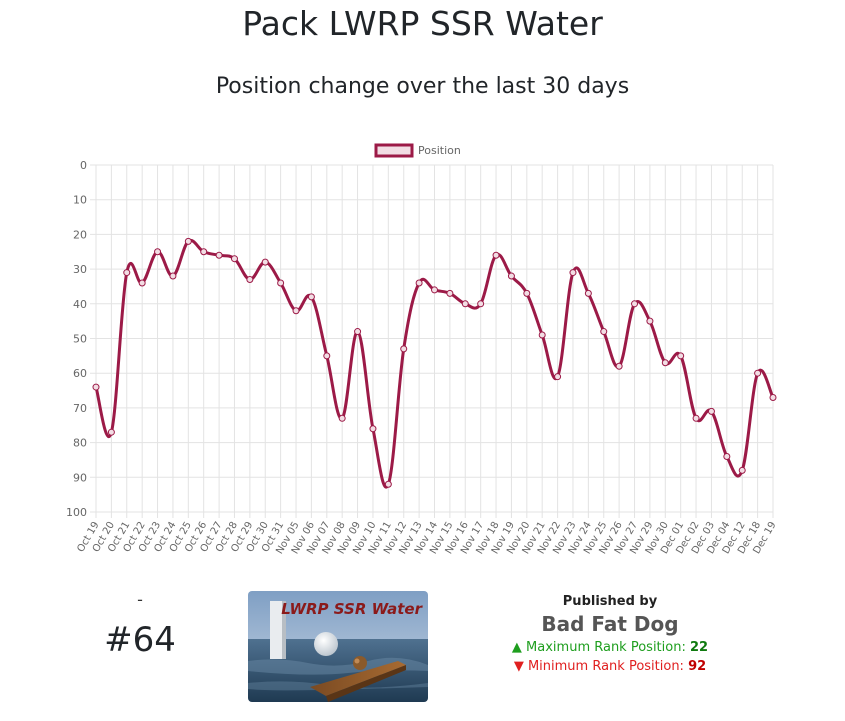 The height and width of the screenshot is (721, 845). What do you see at coordinates (439, 150) in the screenshot?
I see `legend-label: Position` at bounding box center [439, 150].